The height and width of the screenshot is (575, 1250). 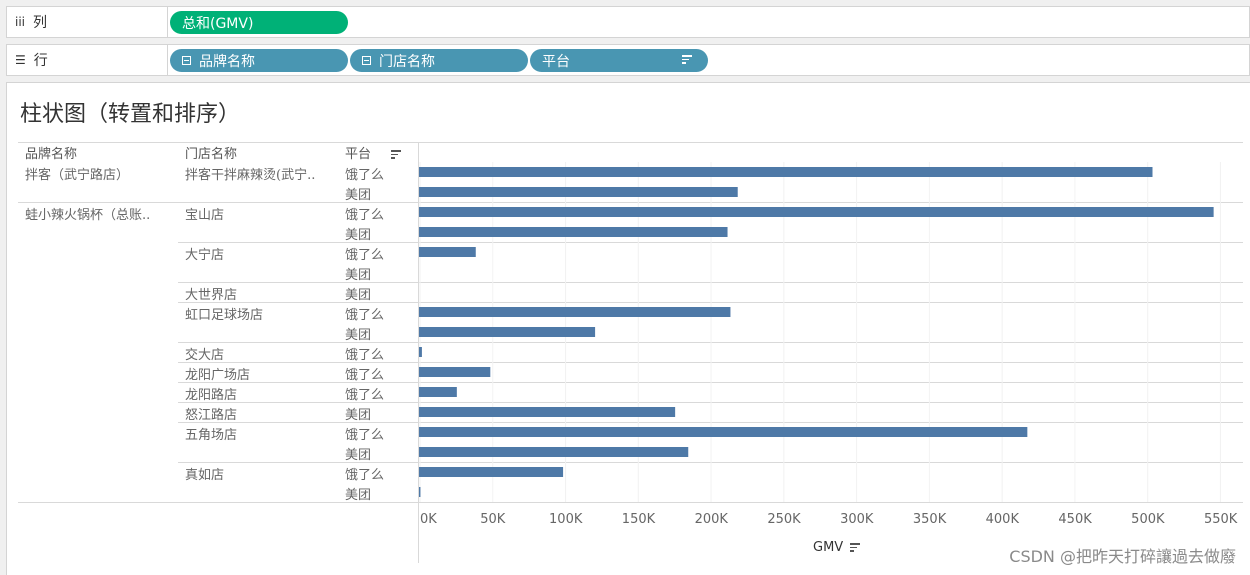 What do you see at coordinates (1122, 556) in the screenshot?
I see `watermark: CSDN @把昨天打碎讓過去做廢` at bounding box center [1122, 556].